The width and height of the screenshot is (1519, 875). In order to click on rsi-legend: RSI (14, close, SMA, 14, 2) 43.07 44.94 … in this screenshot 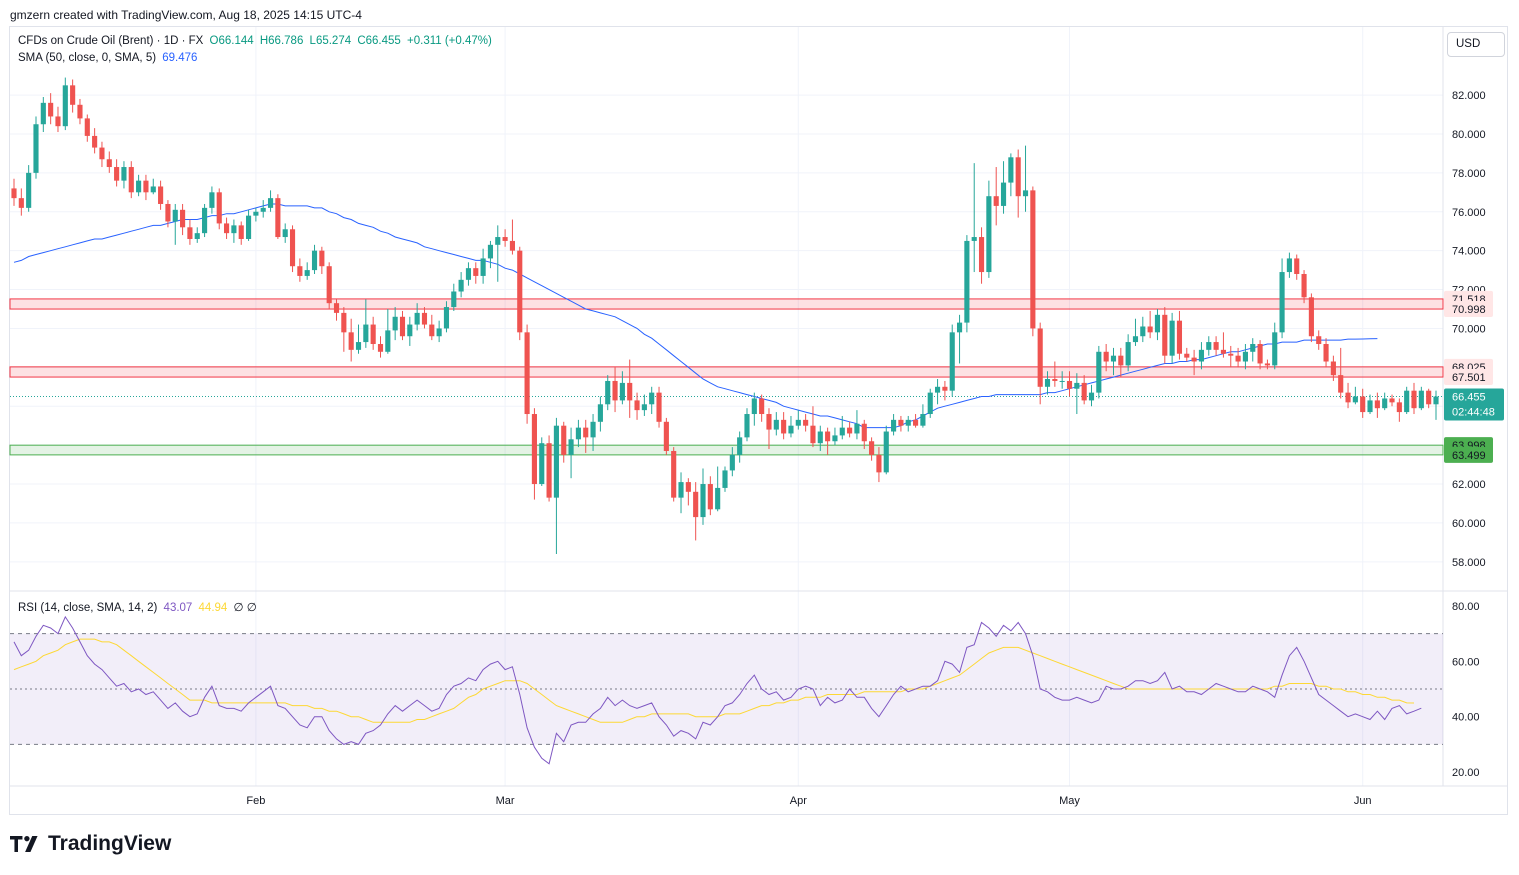, I will do `click(139, 607)`.